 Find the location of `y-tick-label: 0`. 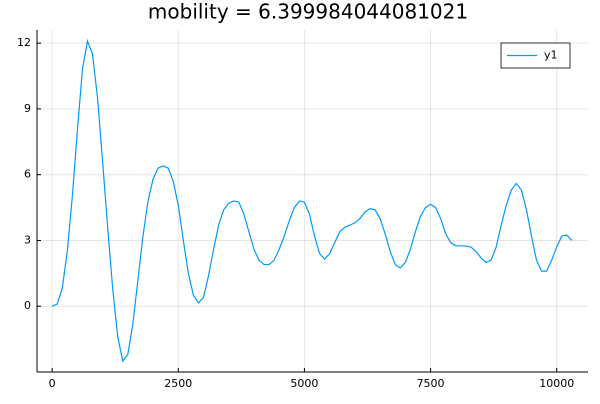

y-tick-label: 0 is located at coordinates (27, 305).